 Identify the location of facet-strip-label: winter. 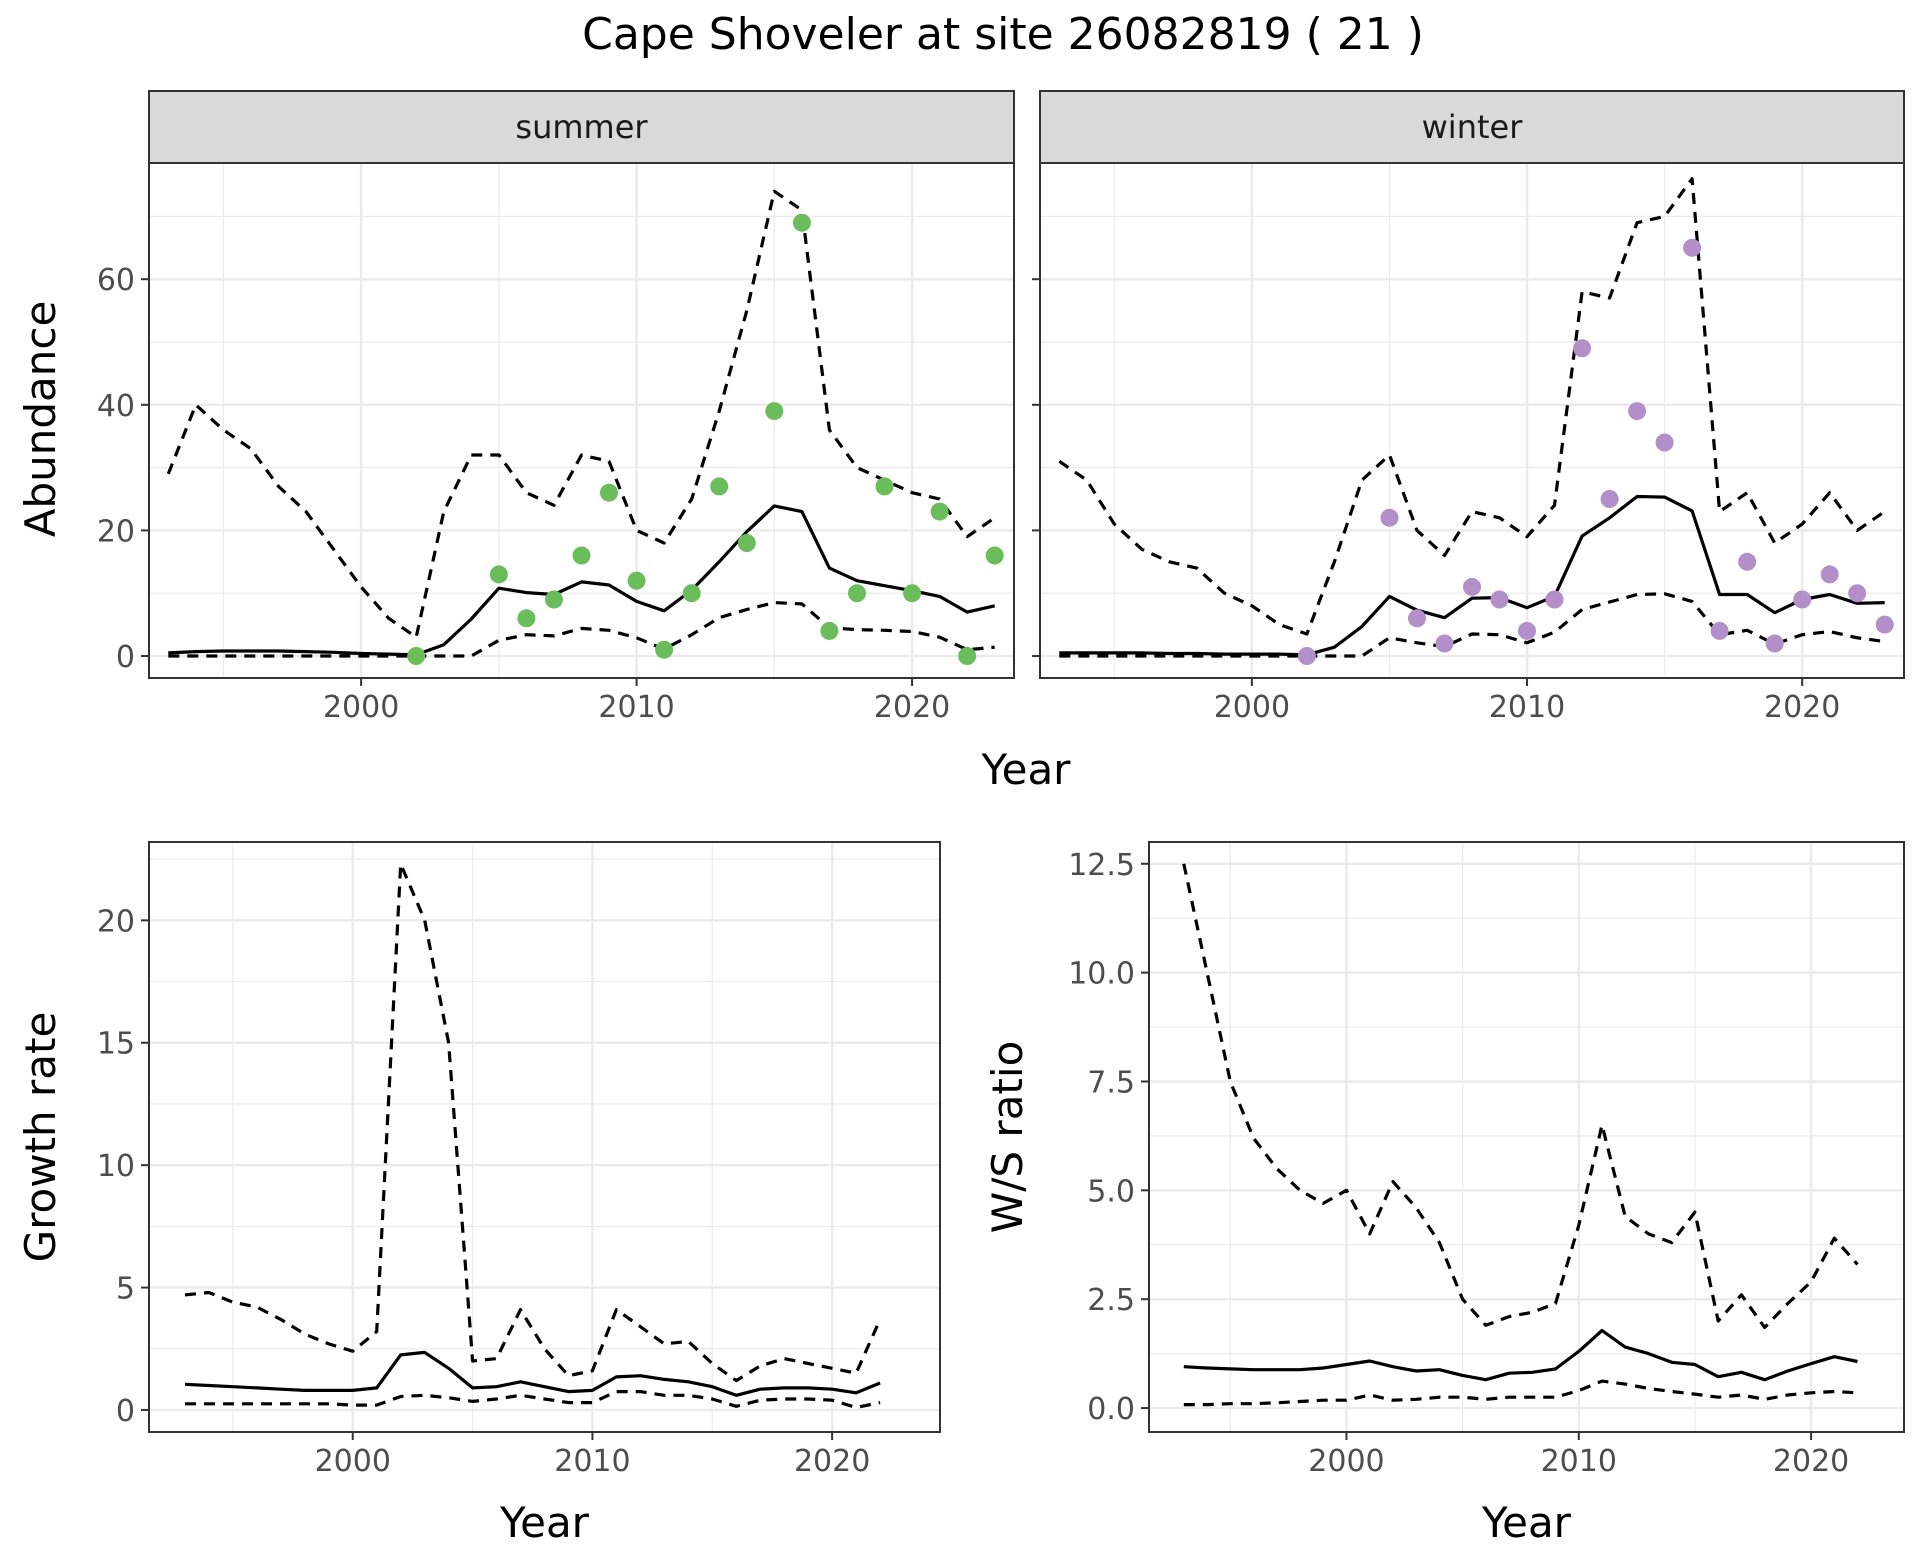
(1473, 127).